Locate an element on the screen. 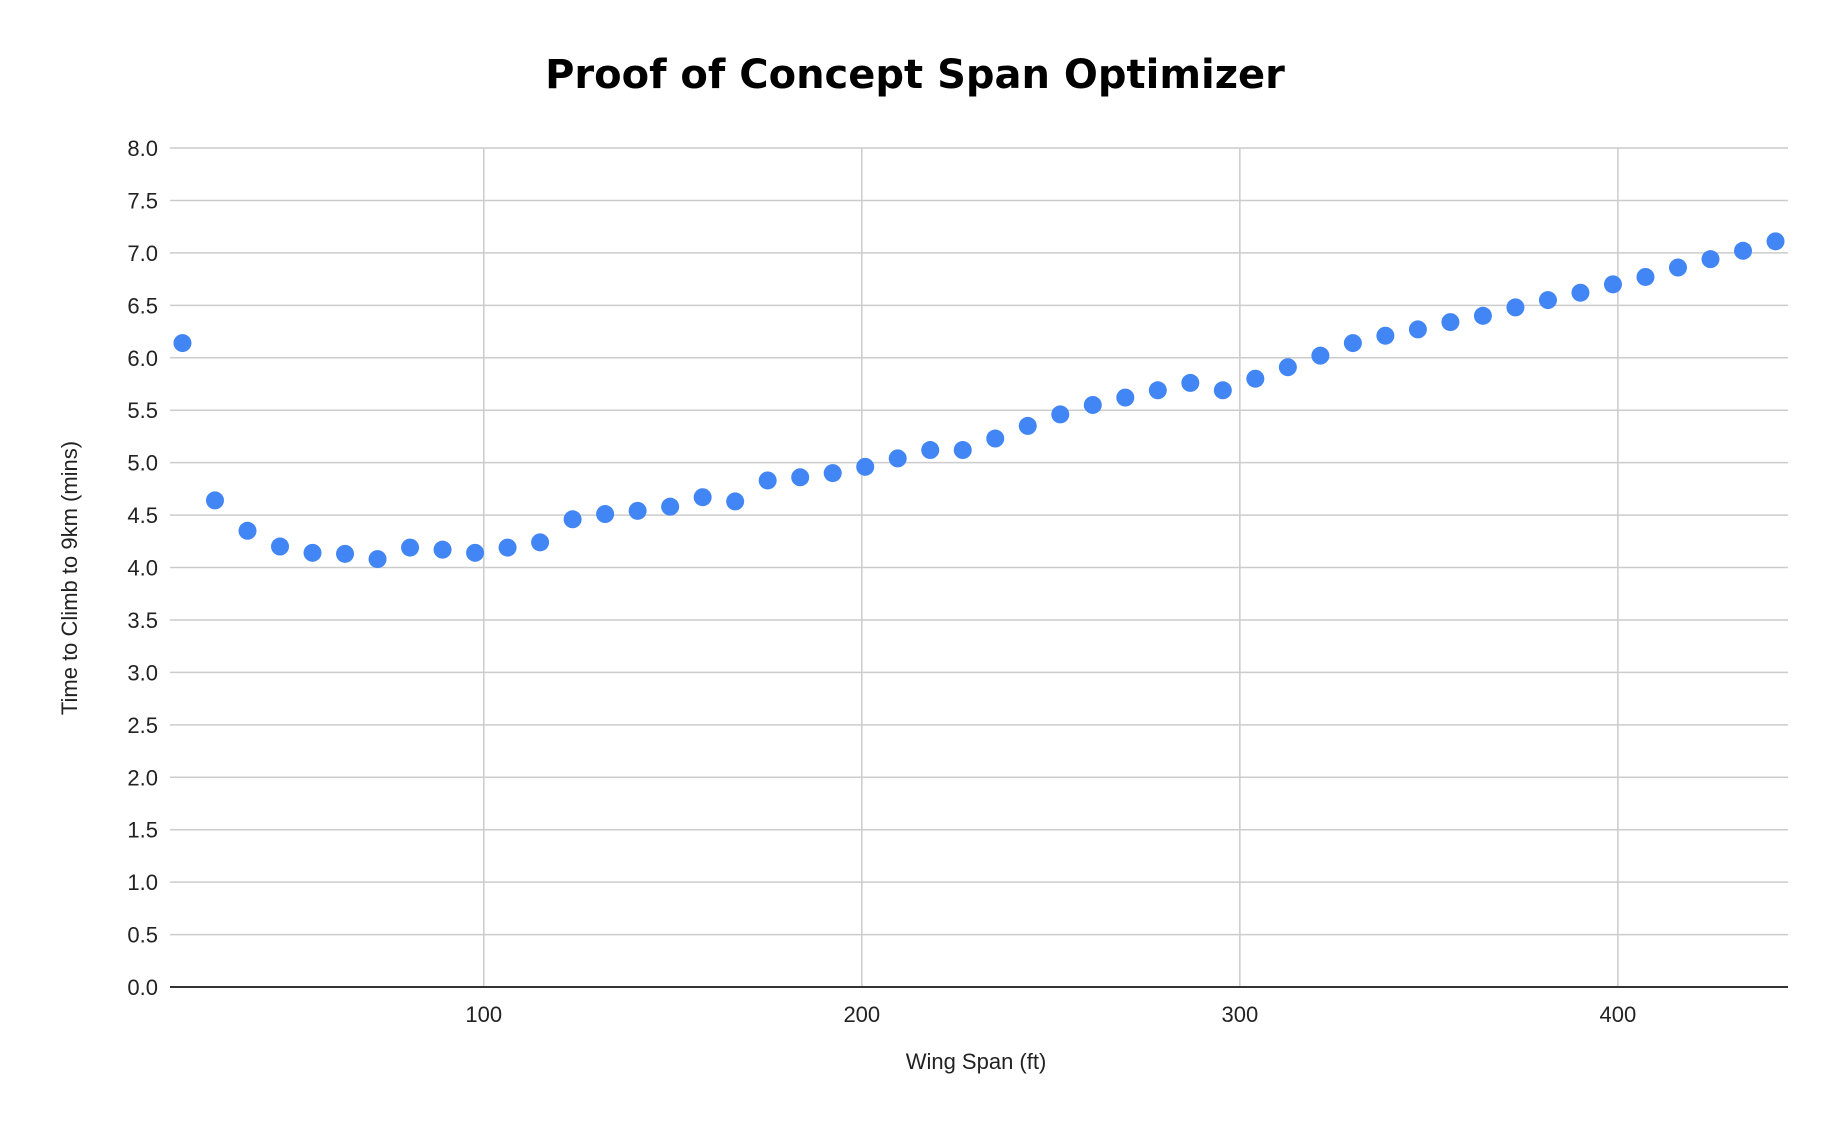  y-tick-label: 4.5 is located at coordinates (142, 515).